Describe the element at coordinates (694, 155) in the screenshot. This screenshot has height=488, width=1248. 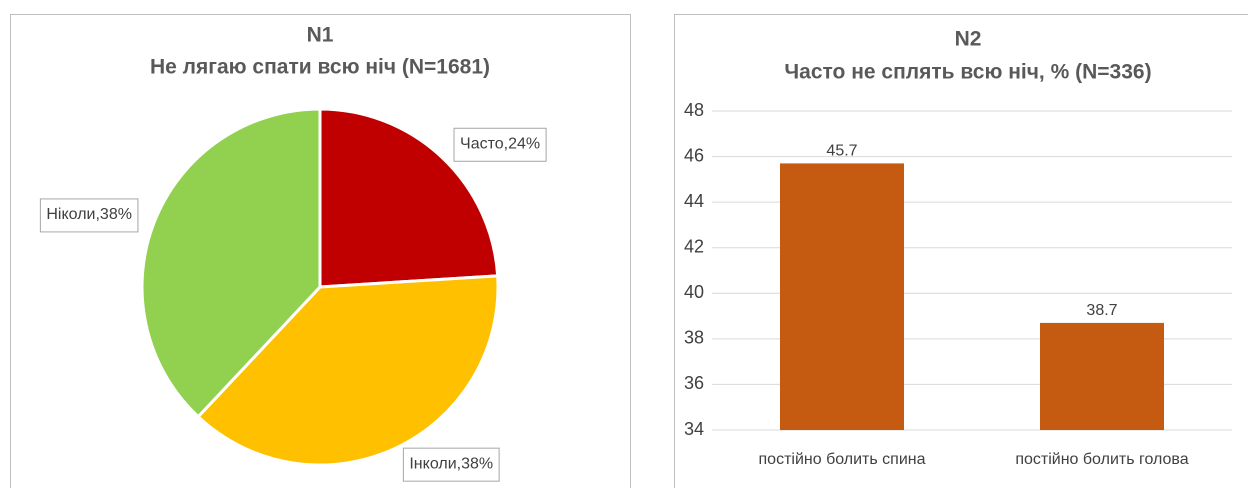
I see `y-tick-label: 46` at that location.